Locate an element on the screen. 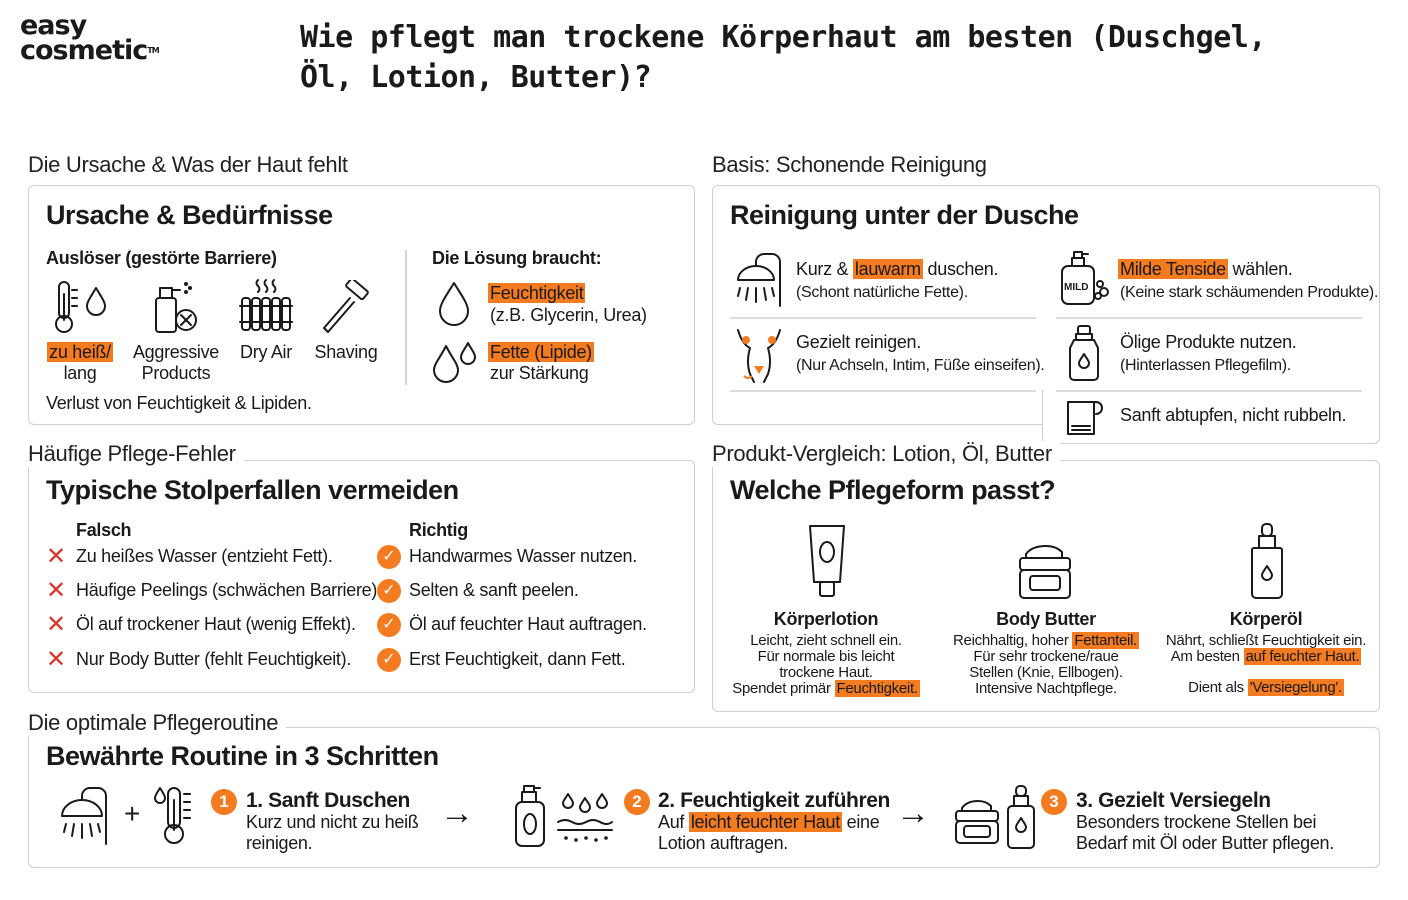 Image resolution: width=1408 pixels, height=900 pixels. right-item-3: Öl auf feuchter Haut auftragen. is located at coordinates (528, 624).